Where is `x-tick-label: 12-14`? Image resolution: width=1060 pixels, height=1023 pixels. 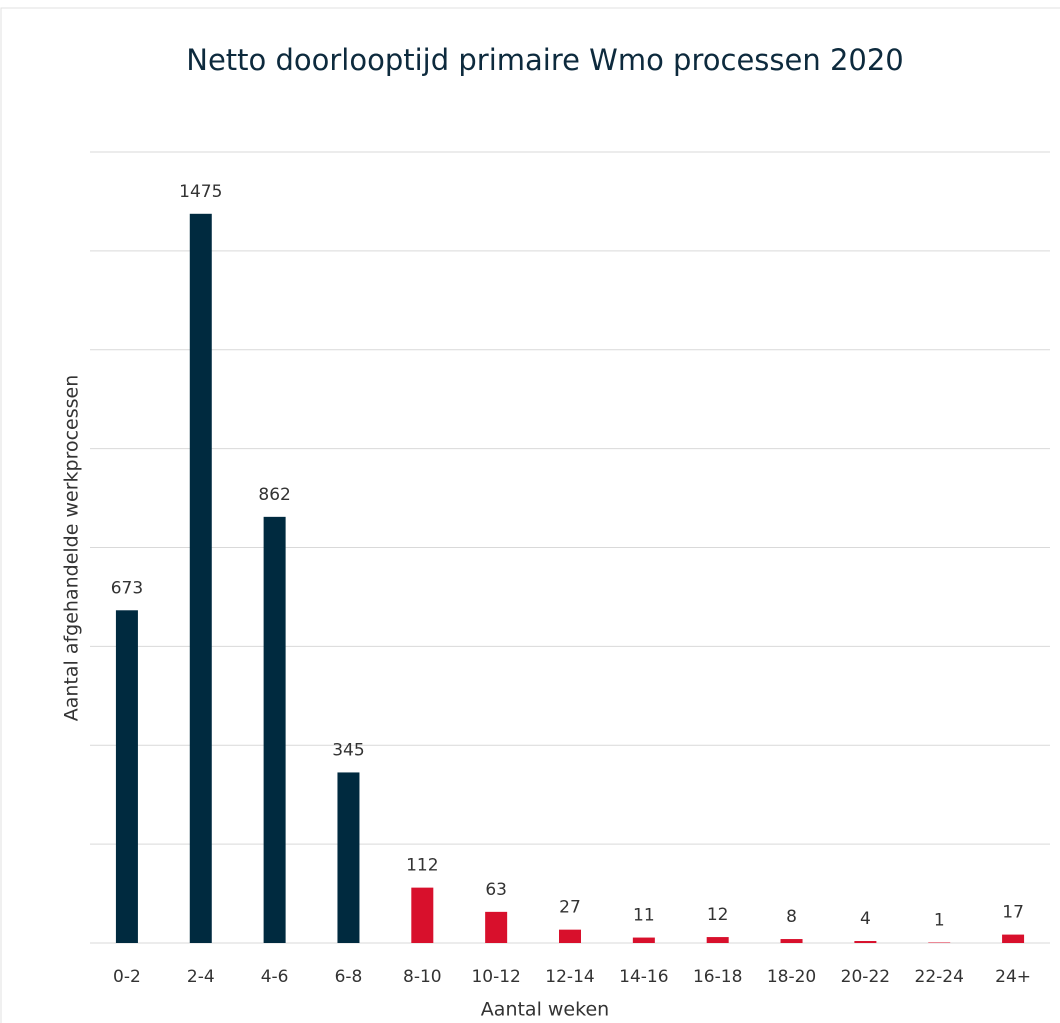
x-tick-label: 12-14 is located at coordinates (569, 977).